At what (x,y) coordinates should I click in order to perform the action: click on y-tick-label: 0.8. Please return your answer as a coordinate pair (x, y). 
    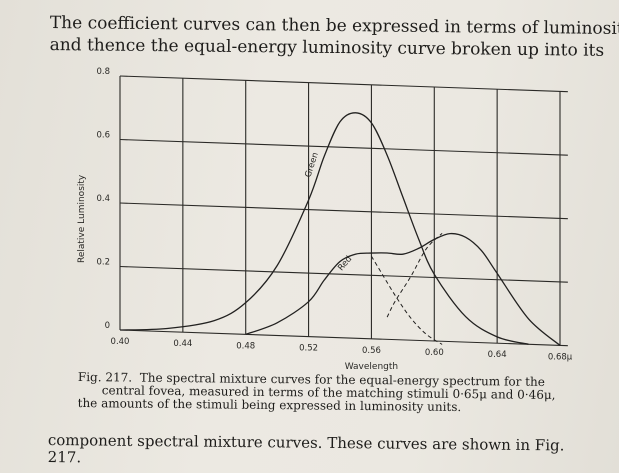
    Looking at the image, I should click on (103, 72).